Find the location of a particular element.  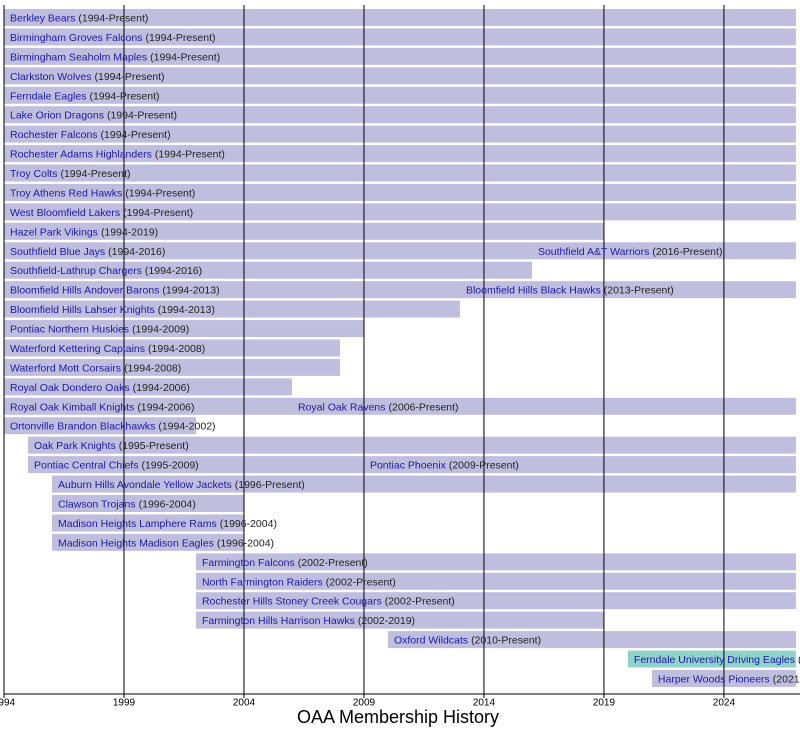

team-name: Southfield A&T Warriors is located at coordinates (593, 252).